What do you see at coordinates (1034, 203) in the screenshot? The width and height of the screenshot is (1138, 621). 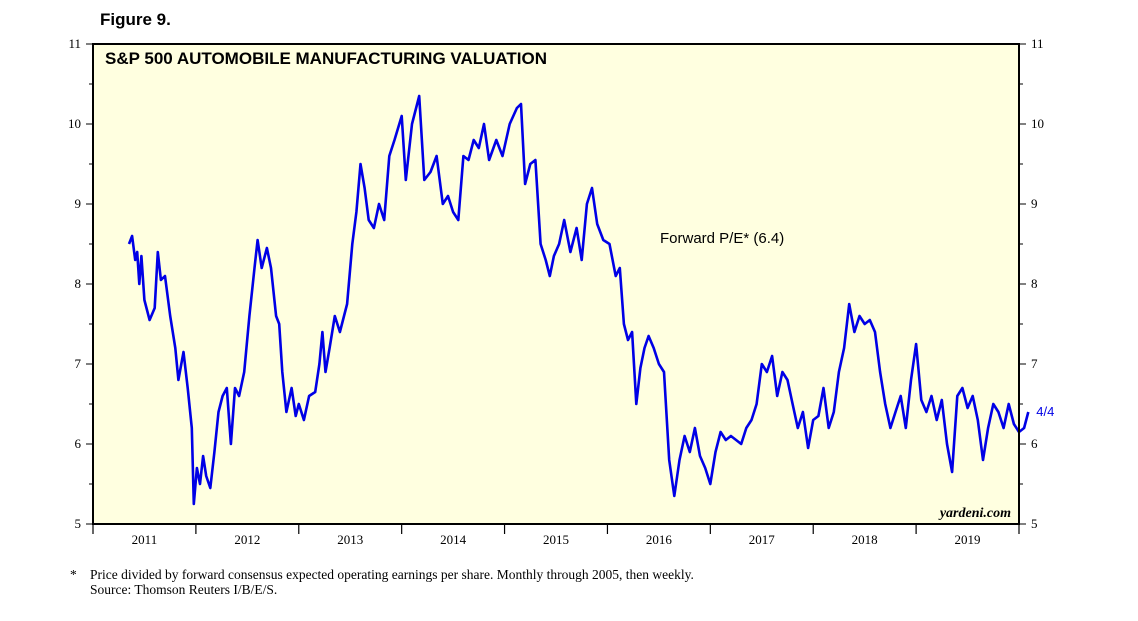 I see `y-tick-label-right: 9` at bounding box center [1034, 203].